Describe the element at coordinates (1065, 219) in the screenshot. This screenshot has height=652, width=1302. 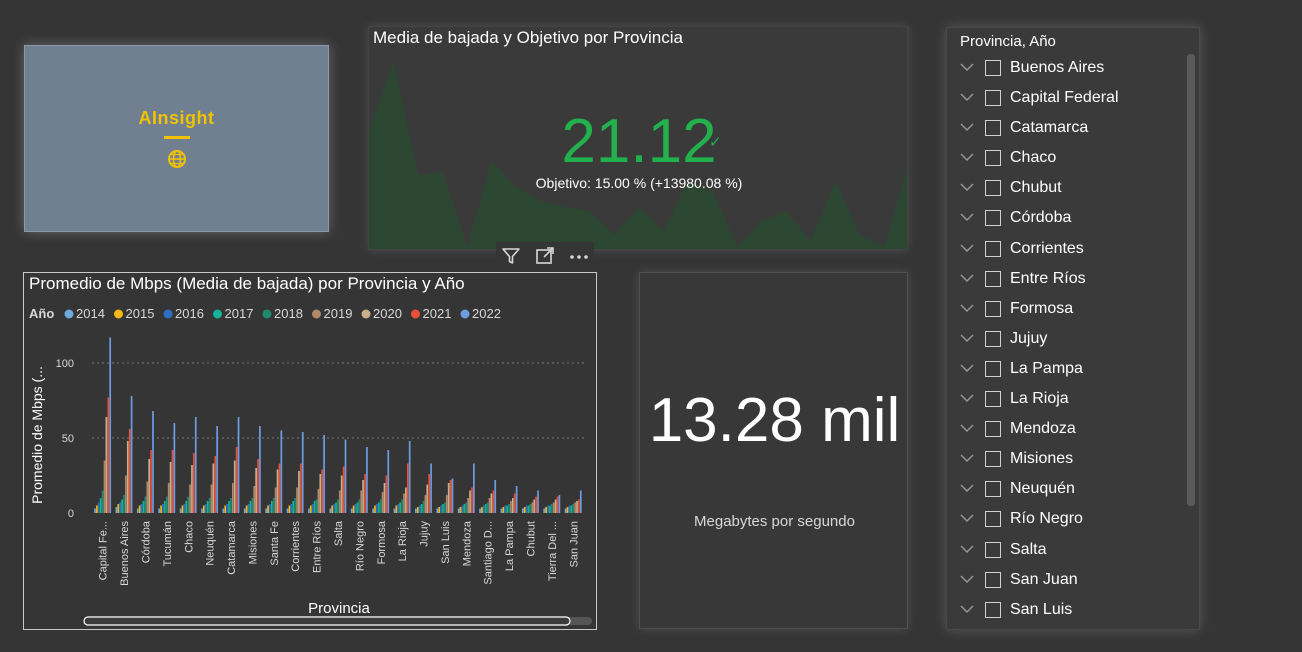
I see `slicer-item: Córdoba` at that location.